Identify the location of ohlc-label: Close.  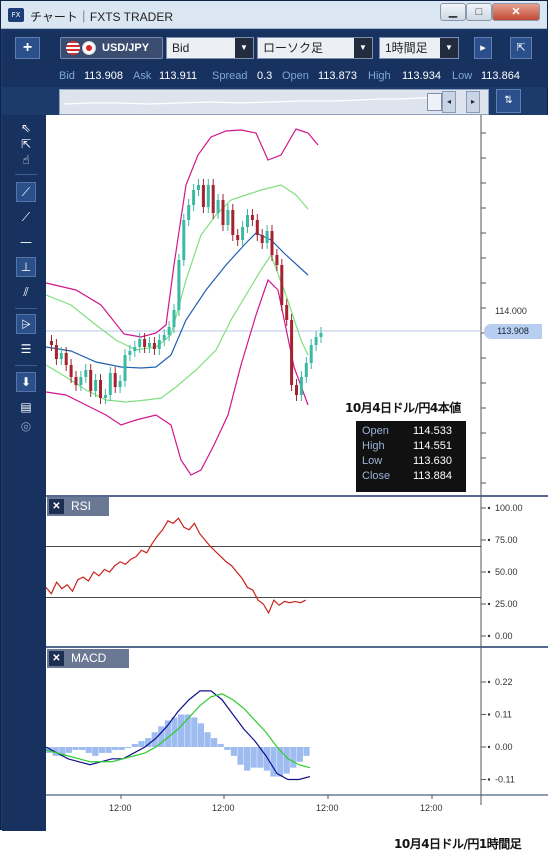
(376, 476).